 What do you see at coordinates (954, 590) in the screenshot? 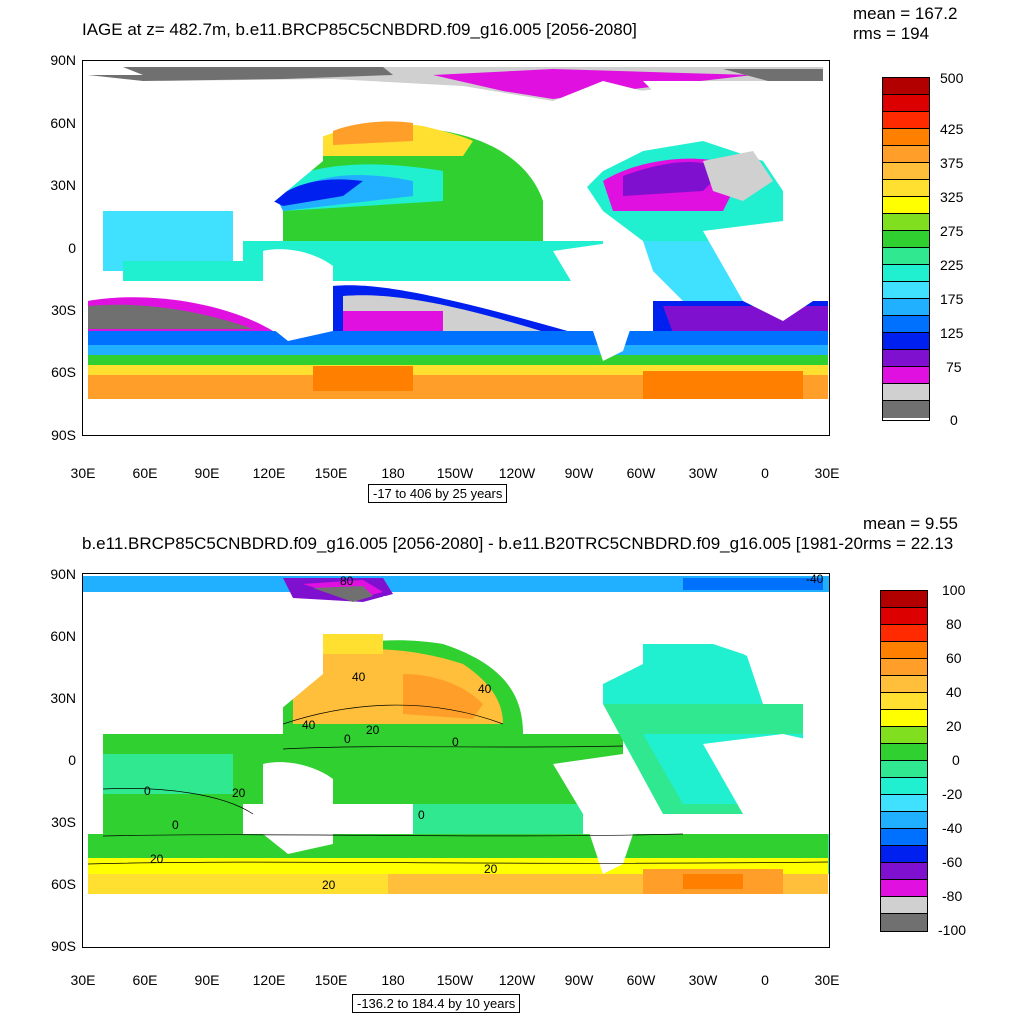
I see `bottom-colorbar-label: 100` at bounding box center [954, 590].